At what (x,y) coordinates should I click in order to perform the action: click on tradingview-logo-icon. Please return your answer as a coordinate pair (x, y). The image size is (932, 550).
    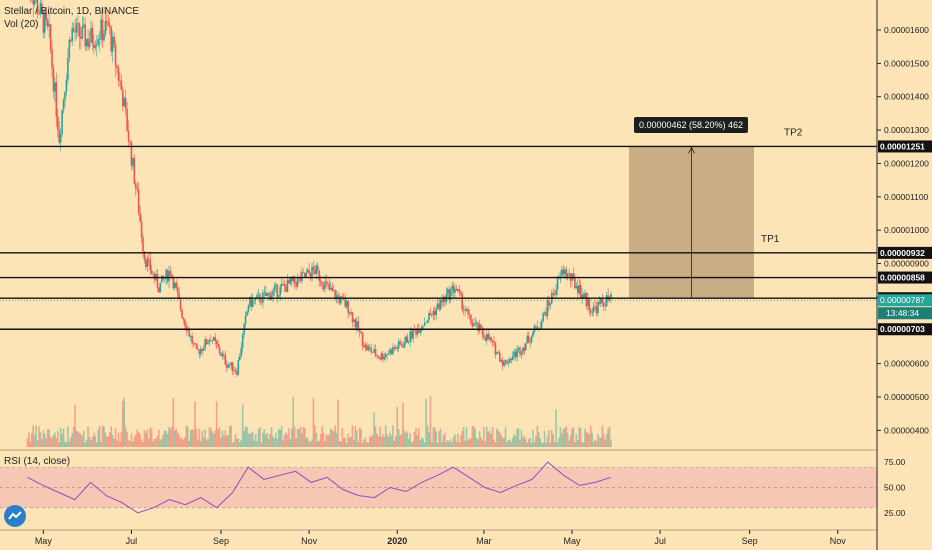
    Looking at the image, I should click on (15, 516).